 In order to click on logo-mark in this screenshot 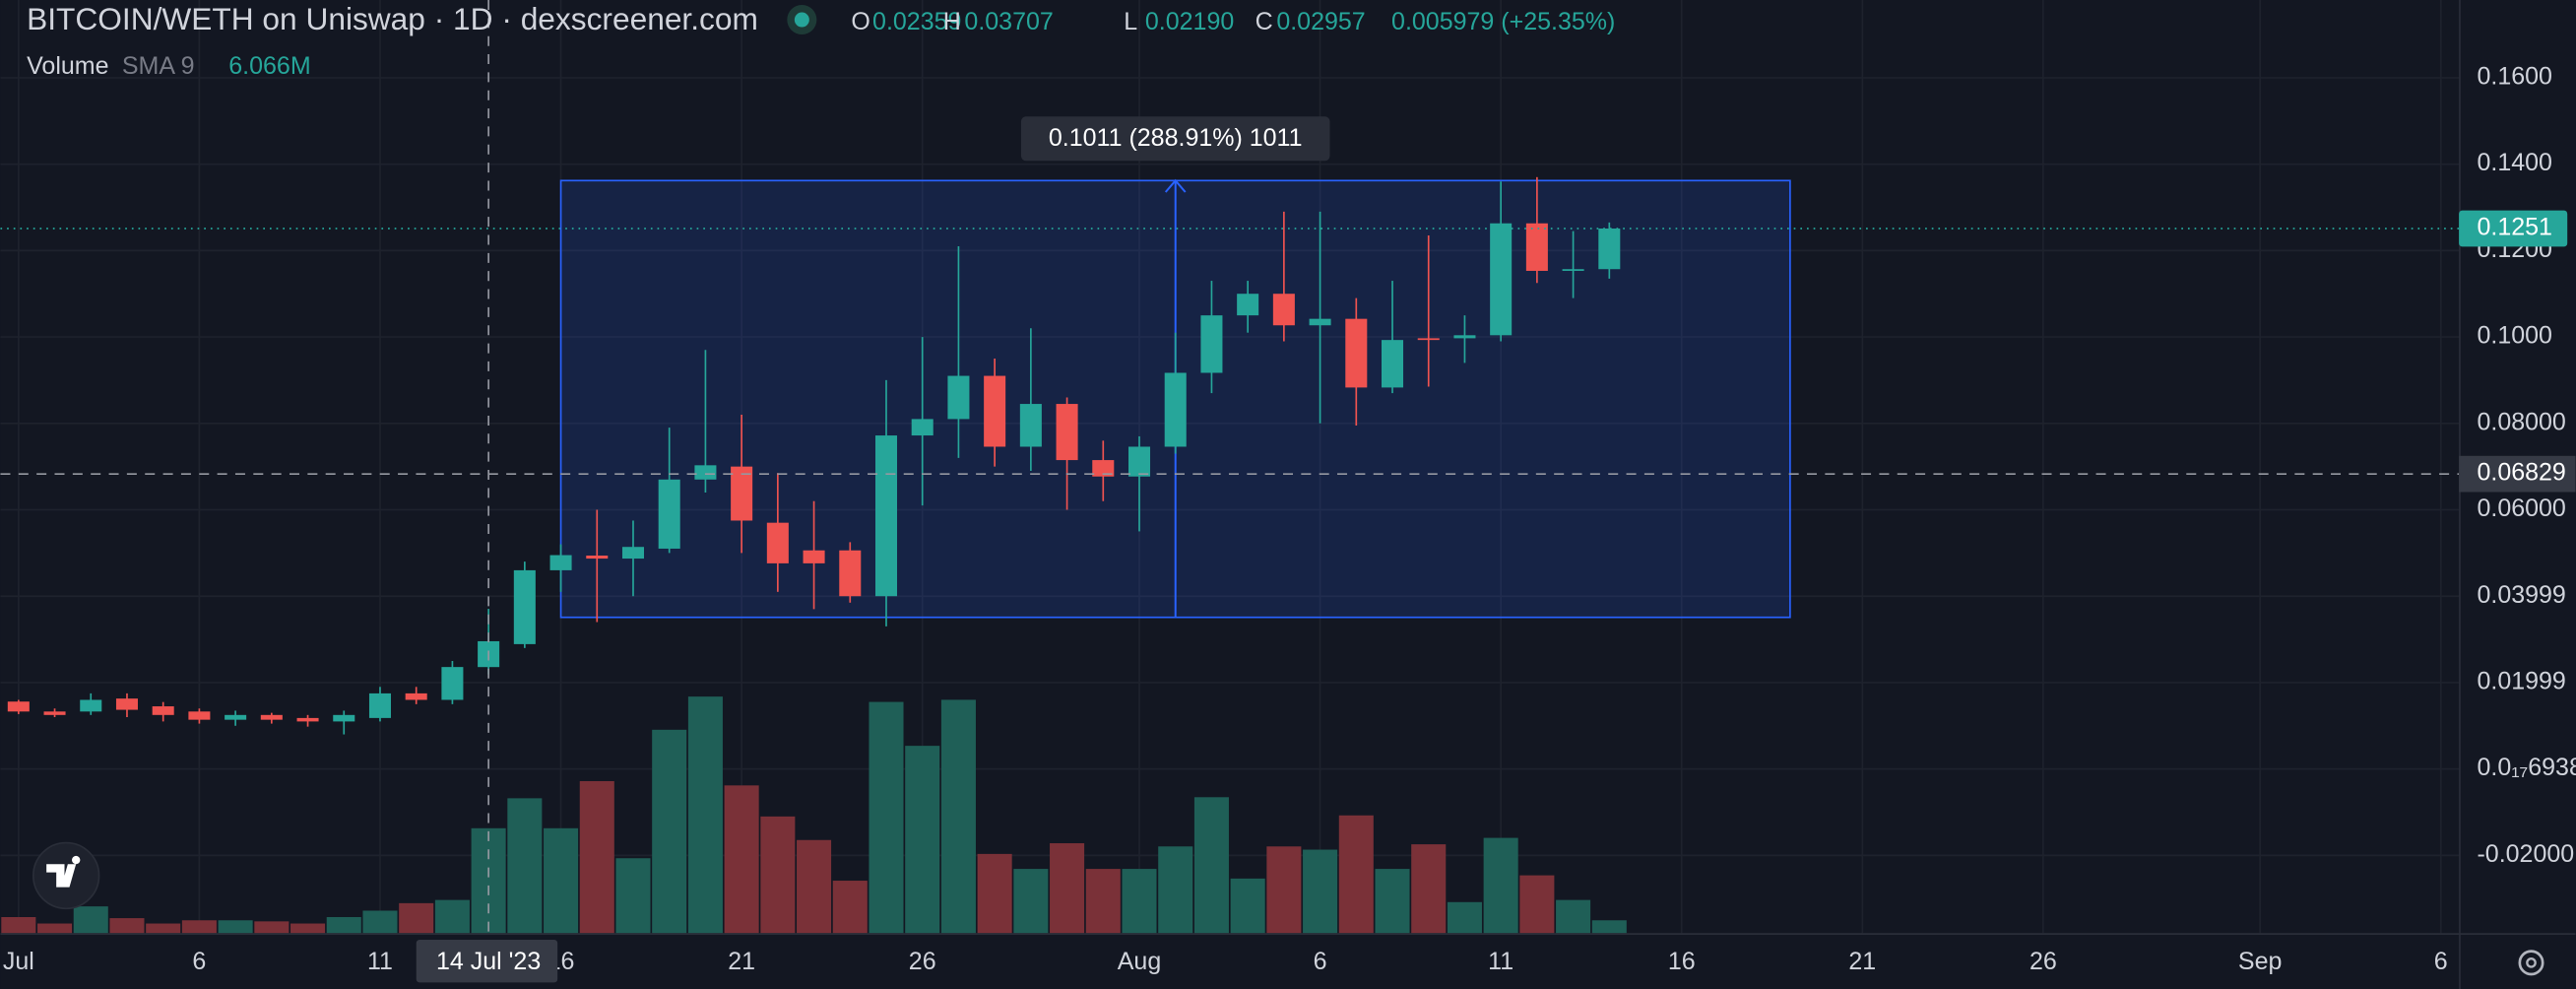, I will do `click(63, 871)`.